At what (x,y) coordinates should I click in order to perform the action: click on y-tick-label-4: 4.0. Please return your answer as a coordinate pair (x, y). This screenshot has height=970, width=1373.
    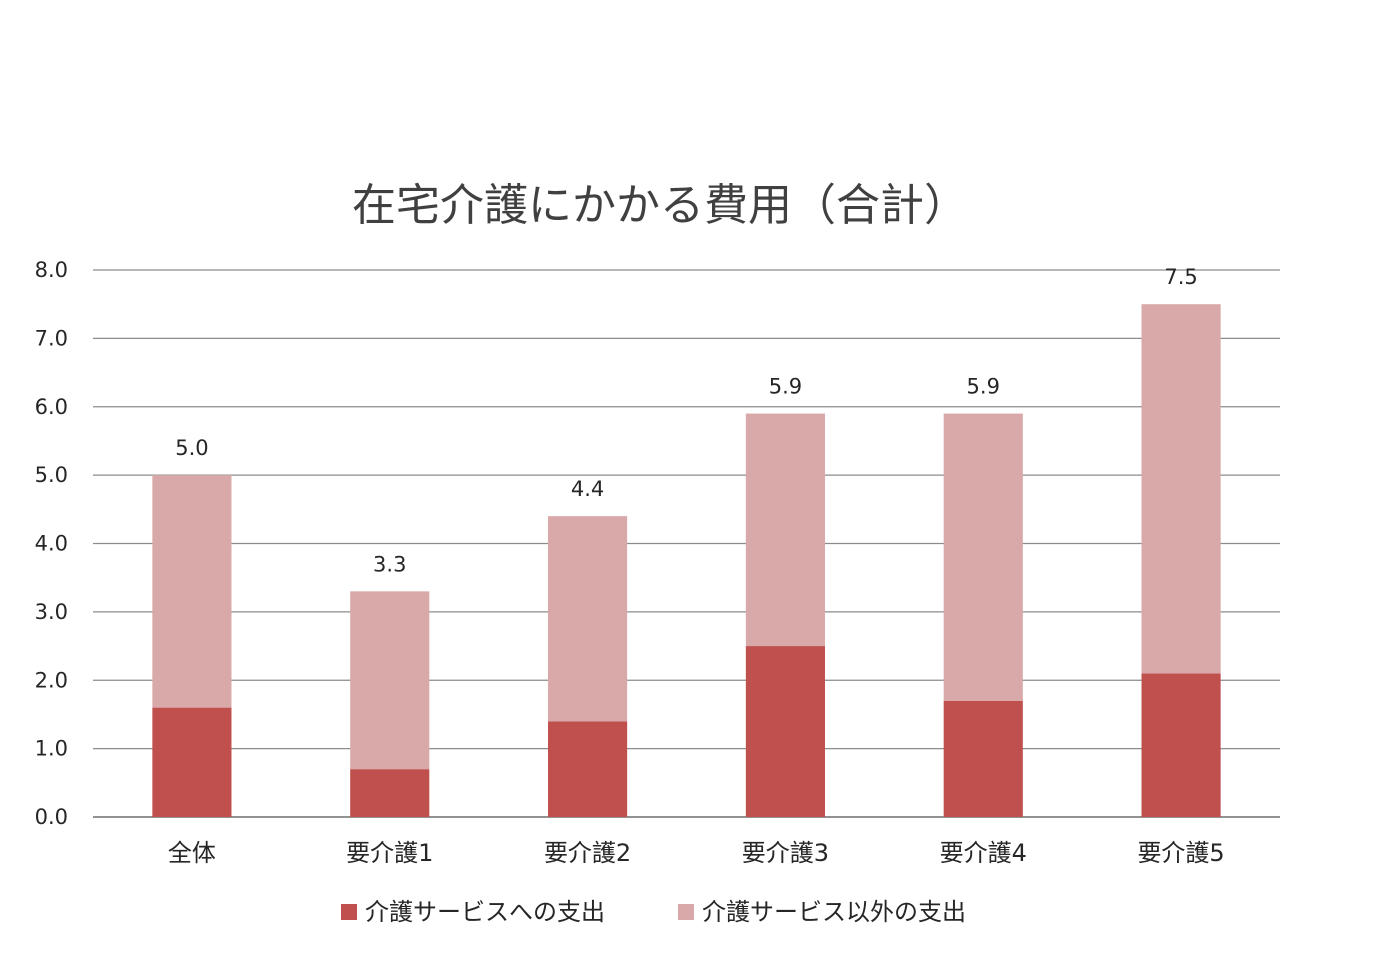
    Looking at the image, I should click on (51, 544).